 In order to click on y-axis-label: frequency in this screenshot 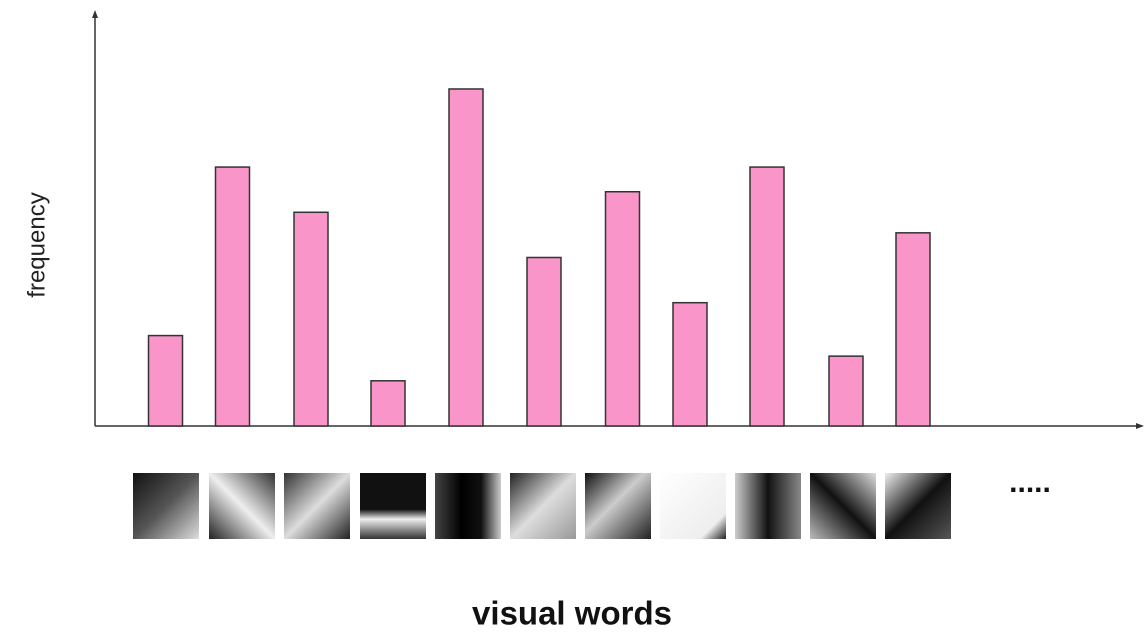, I will do `click(36, 244)`.